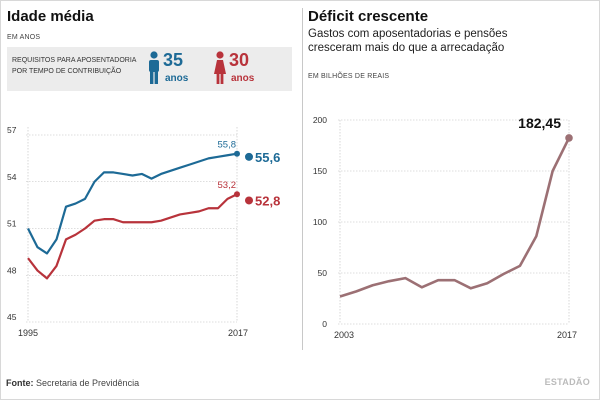 The width and height of the screenshot is (600, 400). Describe the element at coordinates (267, 157) in the screenshot. I see `series-projected-value-label: 55,6` at that location.